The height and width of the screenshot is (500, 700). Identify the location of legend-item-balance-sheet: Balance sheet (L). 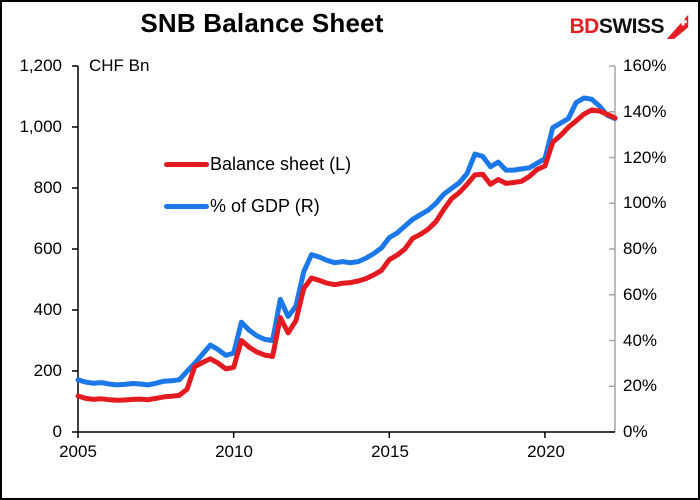
(257, 164).